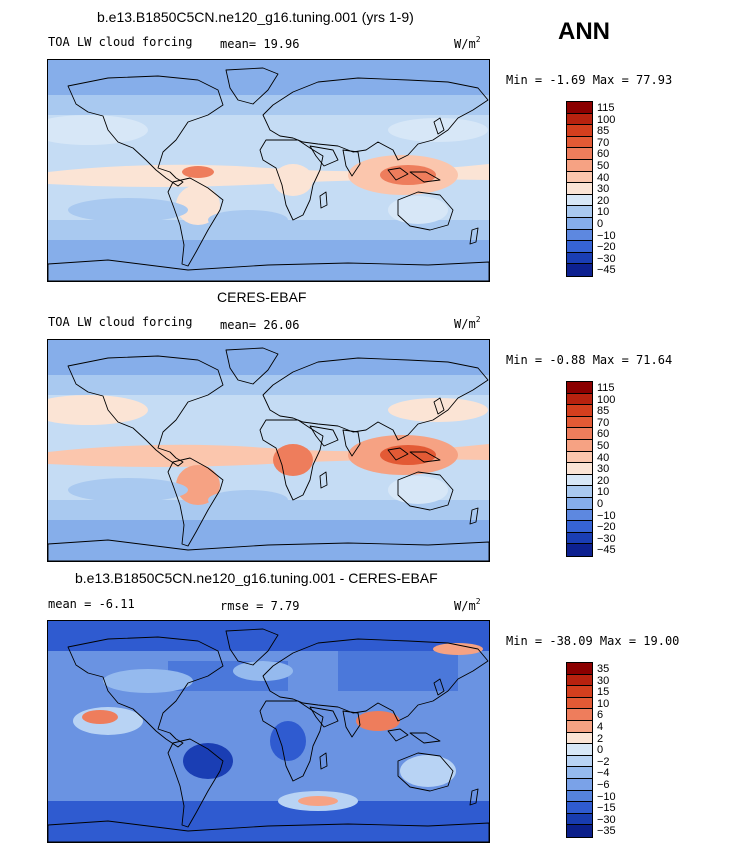 Image resolution: width=733 pixels, height=847 pixels. What do you see at coordinates (603, 692) in the screenshot?
I see `colorbar-tick-label: 15` at bounding box center [603, 692].